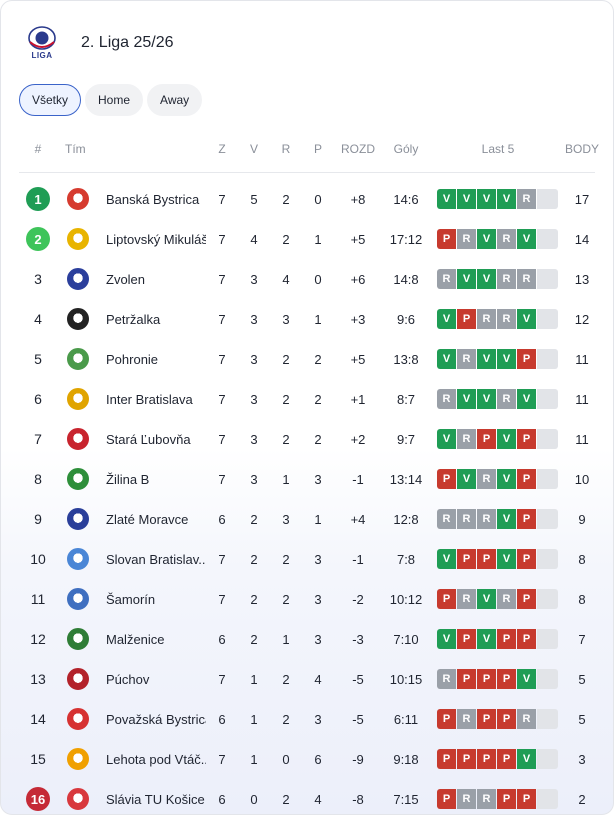 The height and width of the screenshot is (815, 614). What do you see at coordinates (582, 599) in the screenshot?
I see `points: 8` at bounding box center [582, 599].